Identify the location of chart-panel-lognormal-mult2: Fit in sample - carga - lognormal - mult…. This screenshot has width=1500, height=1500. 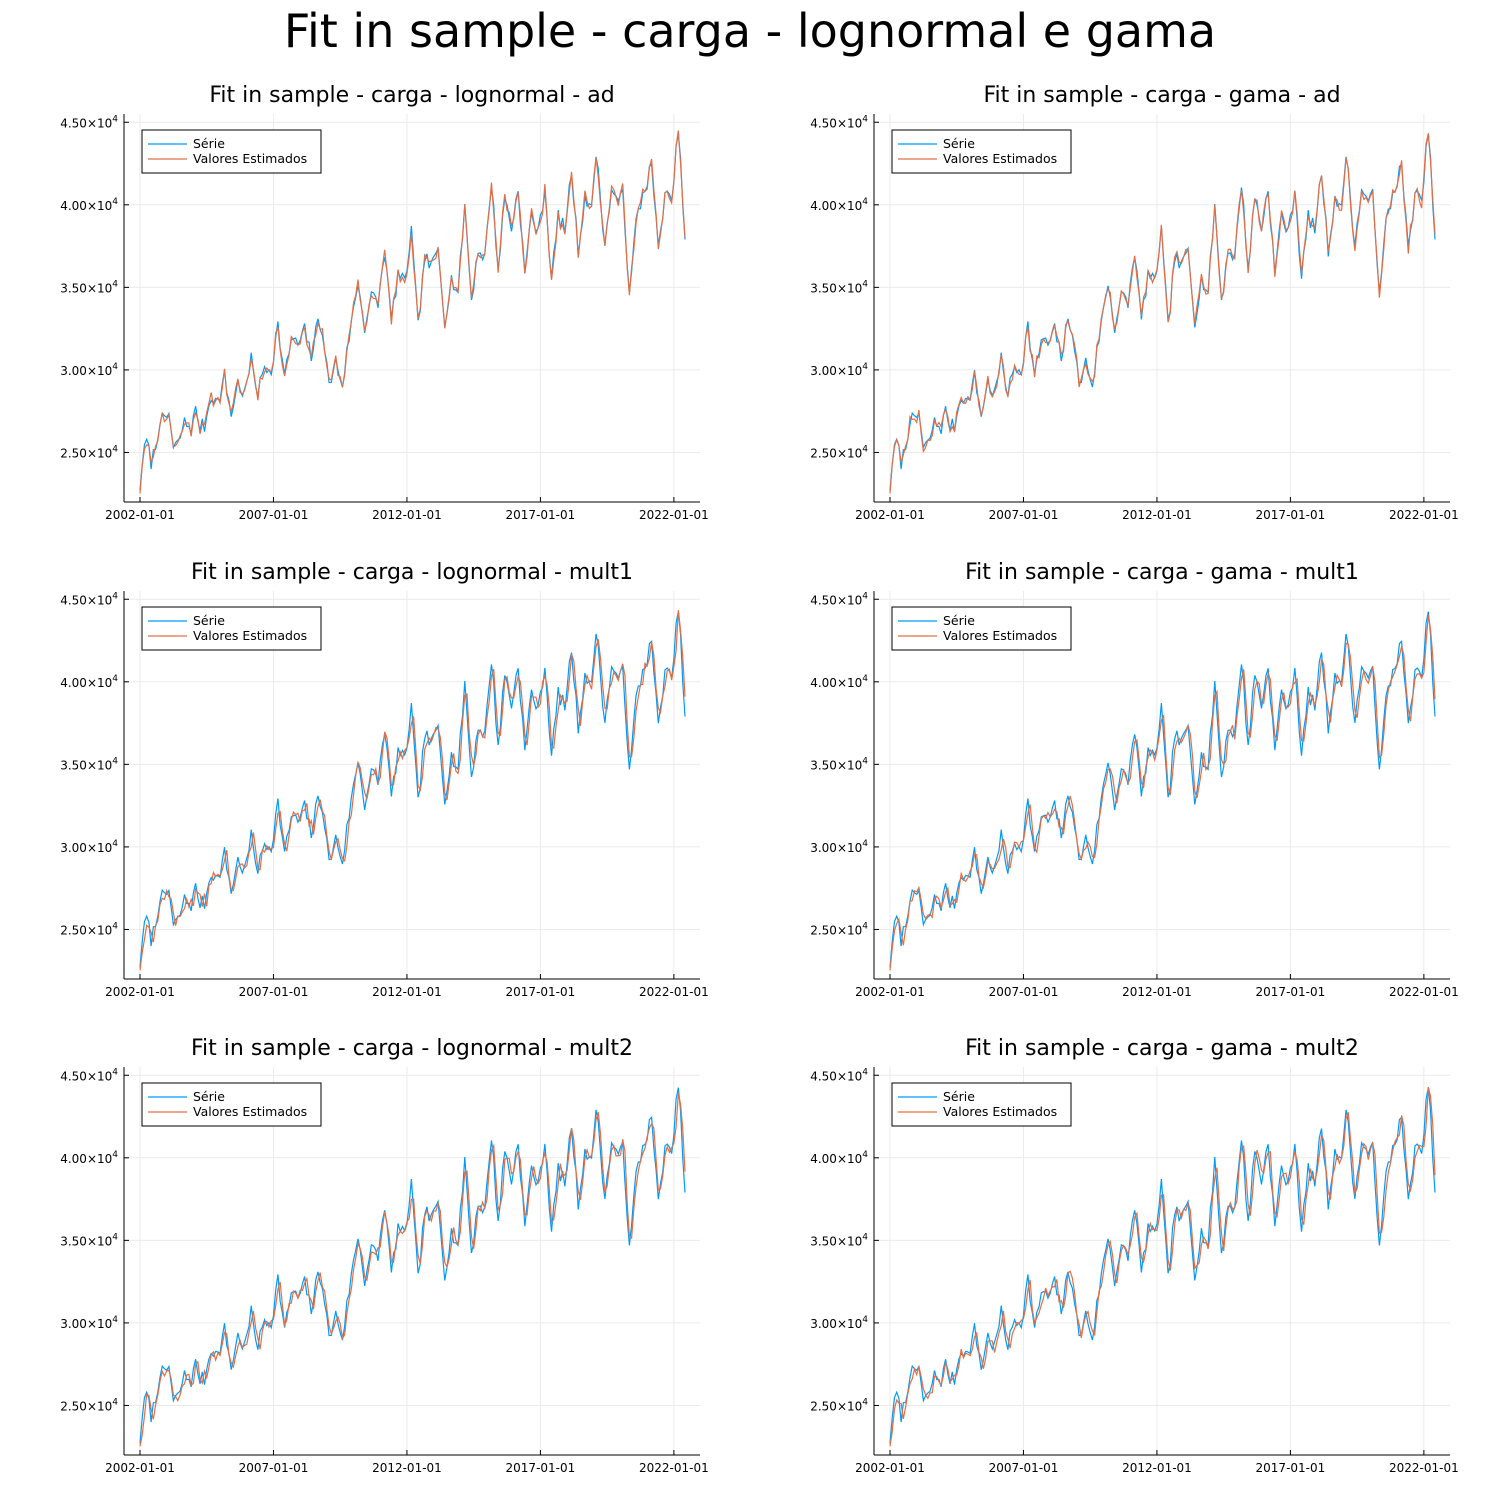
(384, 1255).